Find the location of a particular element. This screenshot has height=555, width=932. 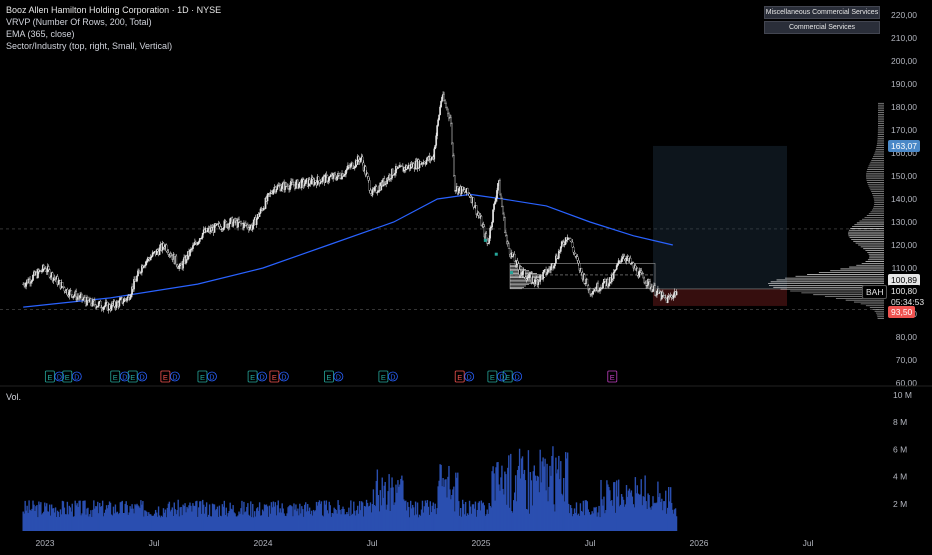

price-tick-label: 120,00 is located at coordinates (904, 245).